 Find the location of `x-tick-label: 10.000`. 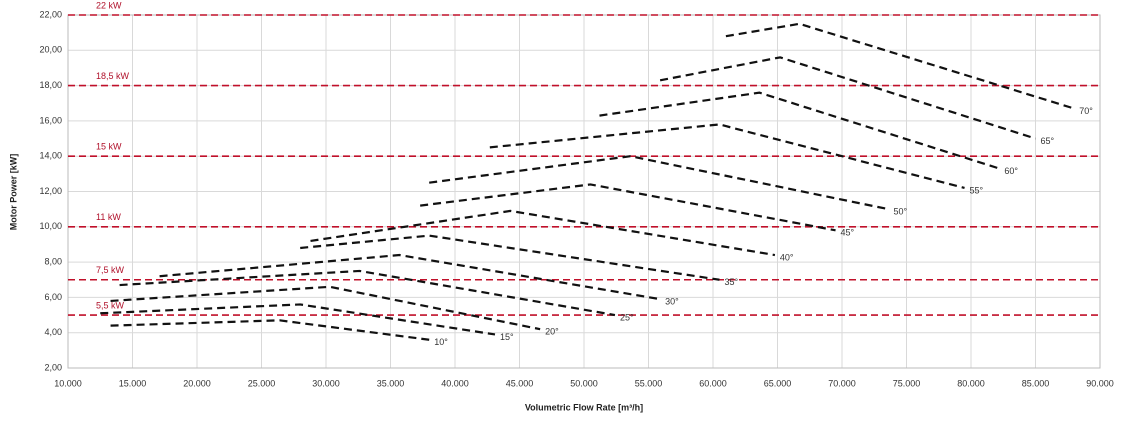

x-tick-label: 10.000 is located at coordinates (68, 383).